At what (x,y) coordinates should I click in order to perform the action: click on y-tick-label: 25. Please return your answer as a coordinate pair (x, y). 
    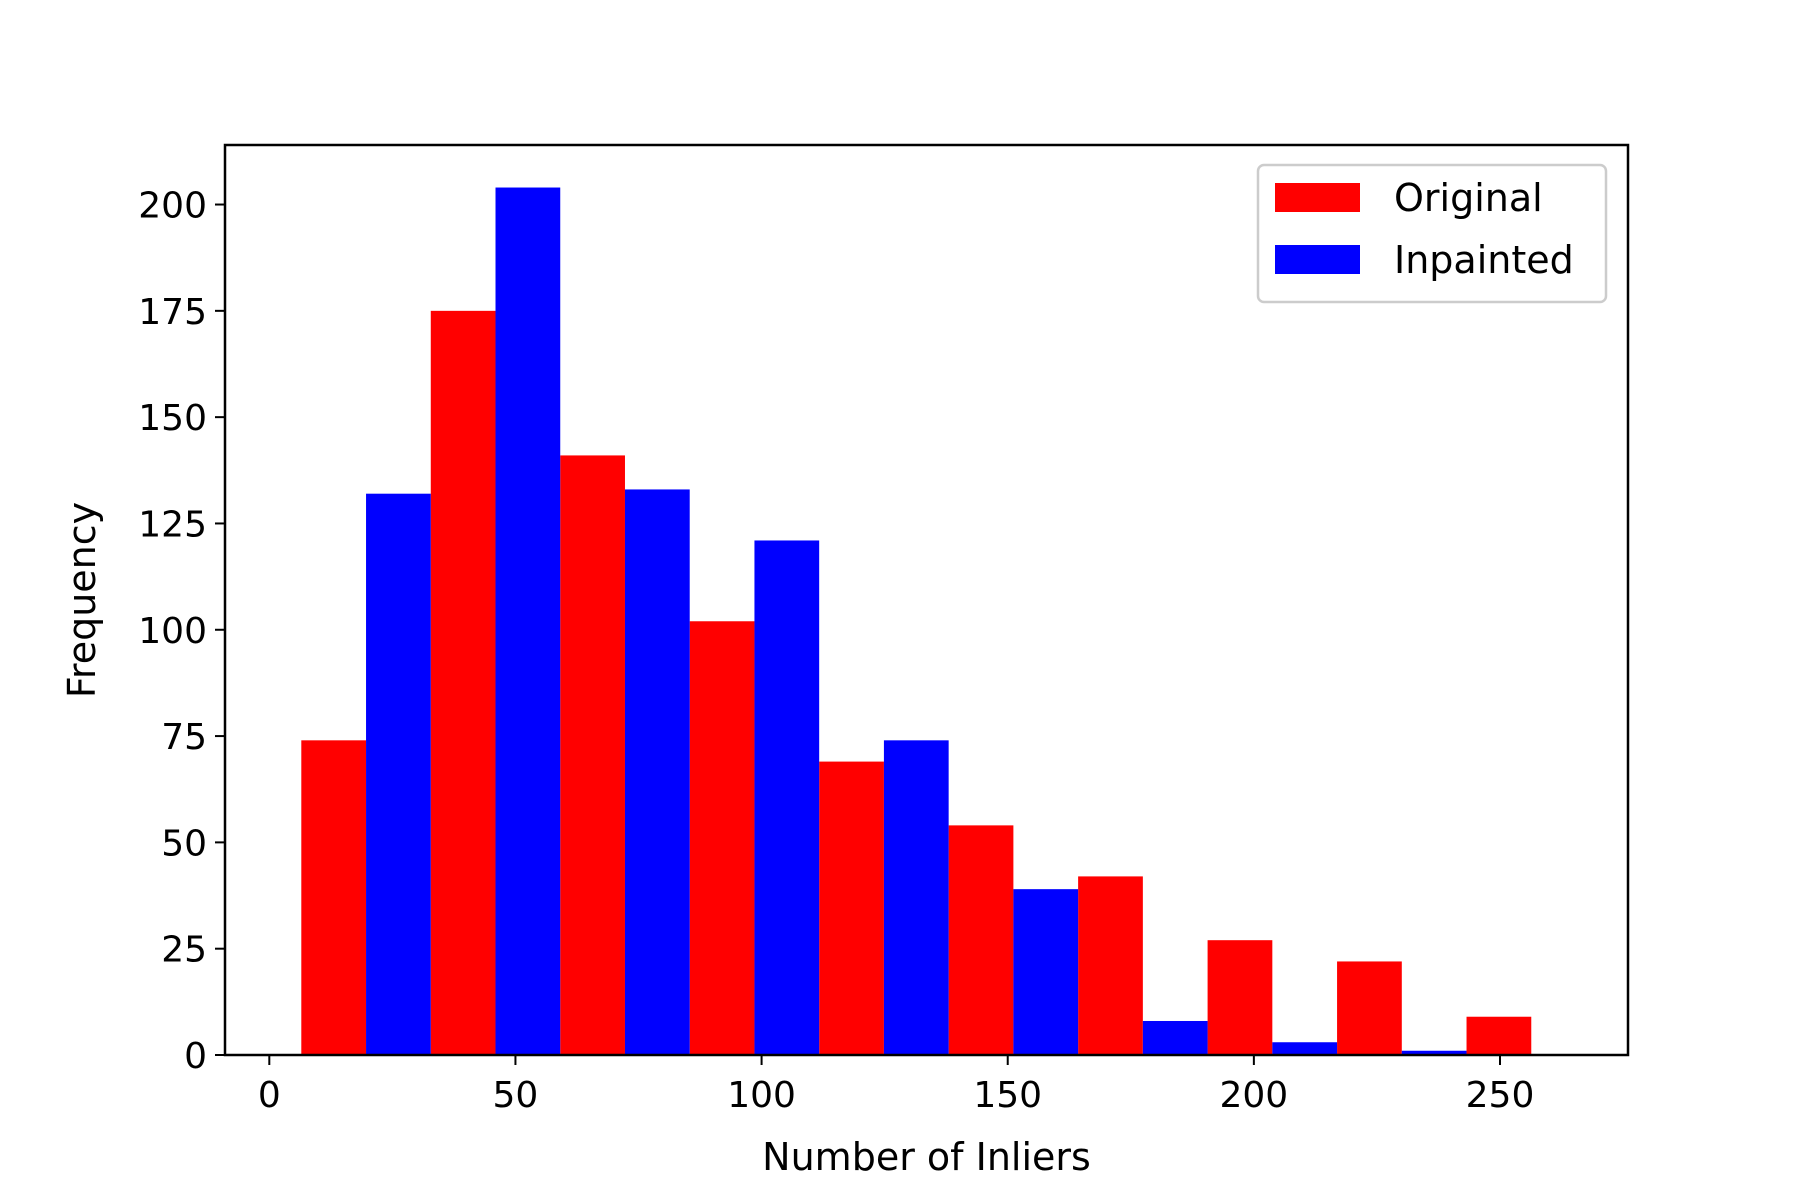
    Looking at the image, I should click on (184, 950).